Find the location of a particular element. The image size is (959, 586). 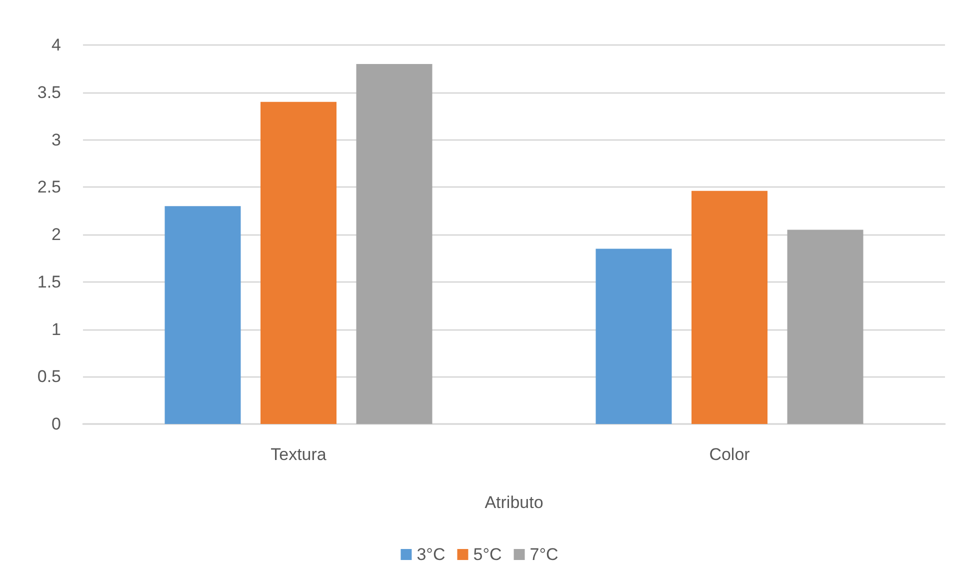

legend-label: 7°C is located at coordinates (544, 554).